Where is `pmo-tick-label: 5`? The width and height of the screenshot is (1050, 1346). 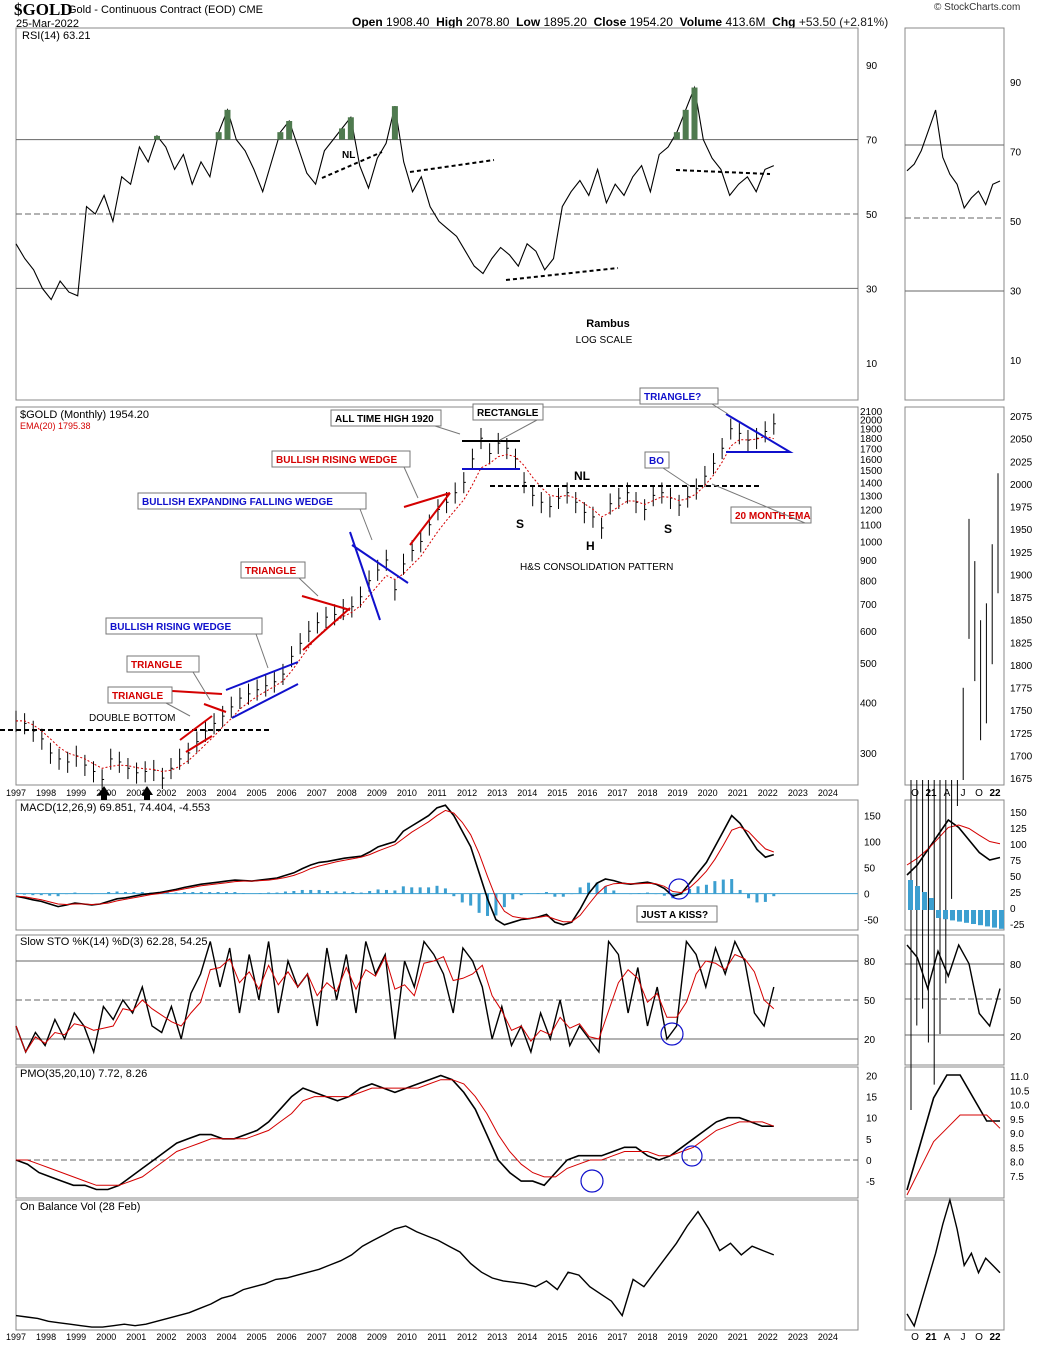 pmo-tick-label: 5 is located at coordinates (869, 1140).